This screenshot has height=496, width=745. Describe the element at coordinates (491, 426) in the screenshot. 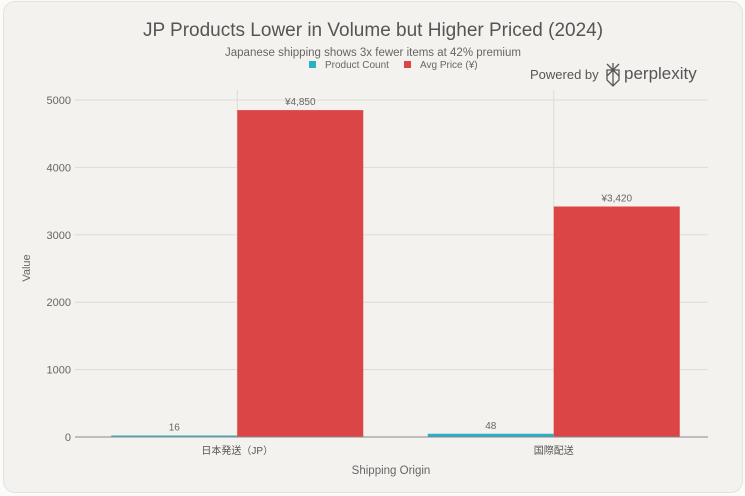

I see `data-label: 48` at that location.